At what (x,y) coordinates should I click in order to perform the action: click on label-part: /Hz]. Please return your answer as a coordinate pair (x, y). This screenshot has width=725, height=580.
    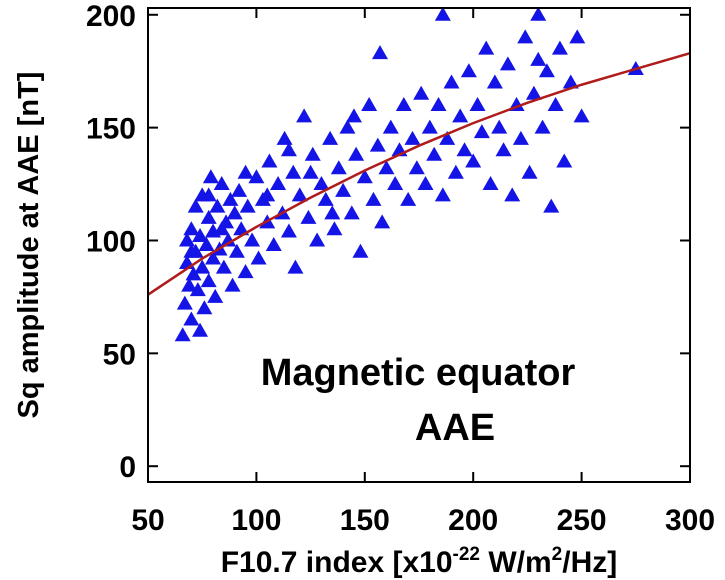
    Looking at the image, I should click on (589, 562).